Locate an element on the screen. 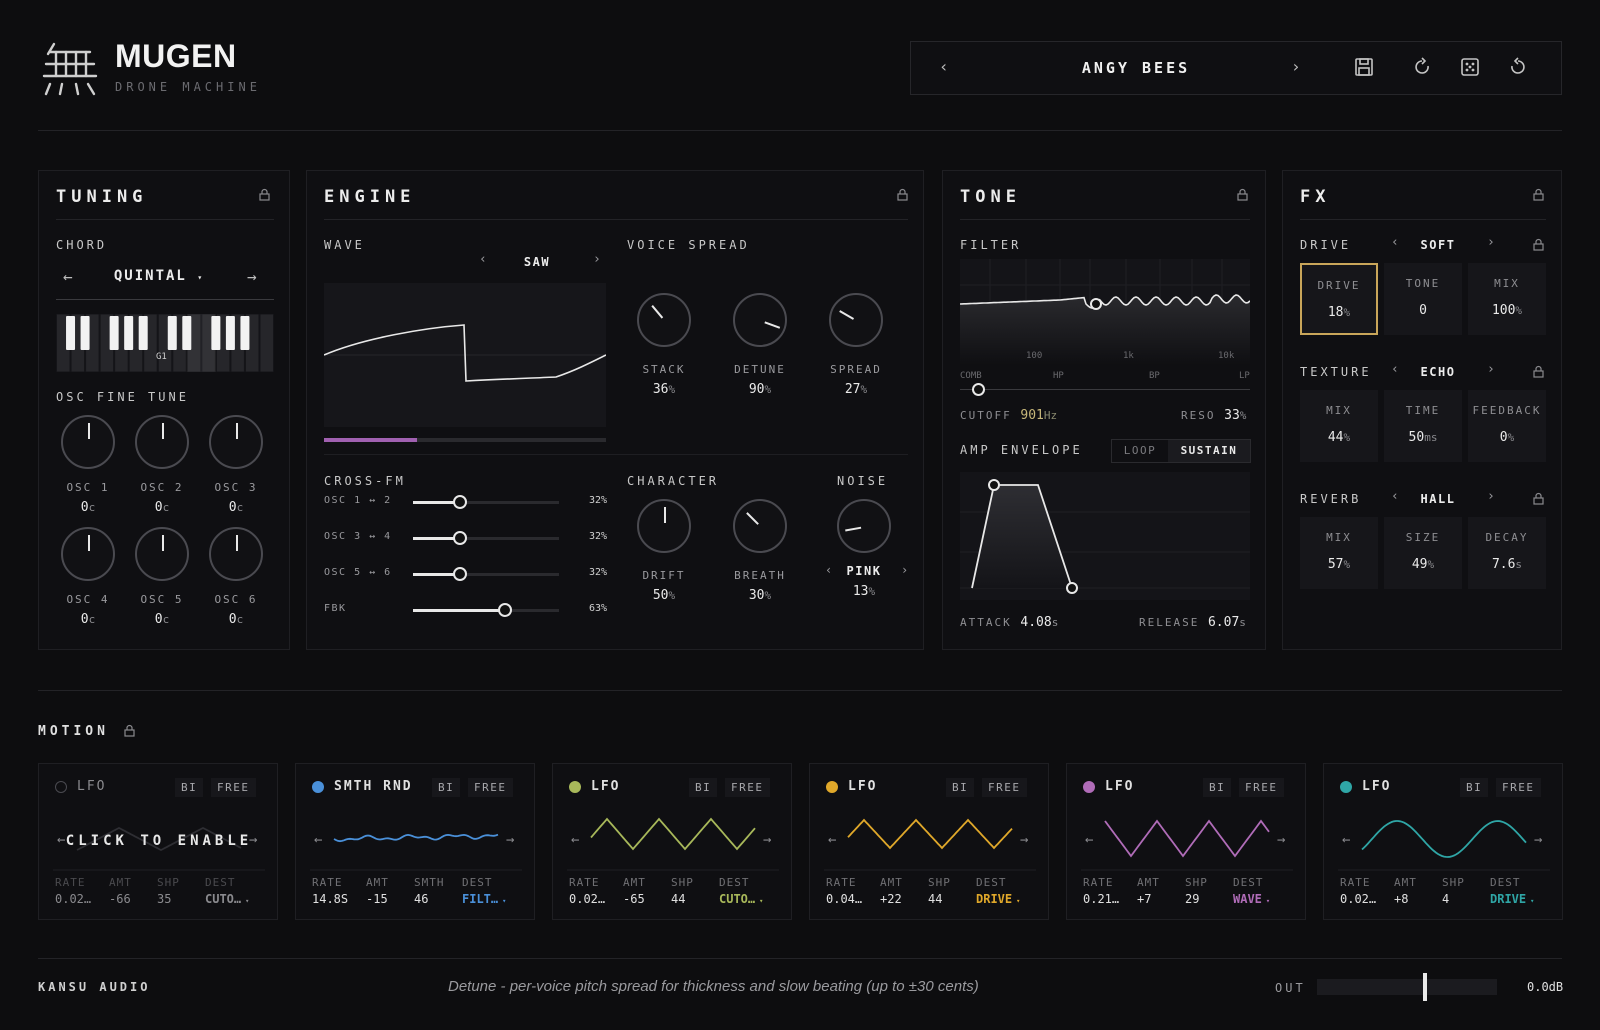 The image size is (1600, 1030). lfo-dest-select: FILT… ▾ is located at coordinates (484, 899).